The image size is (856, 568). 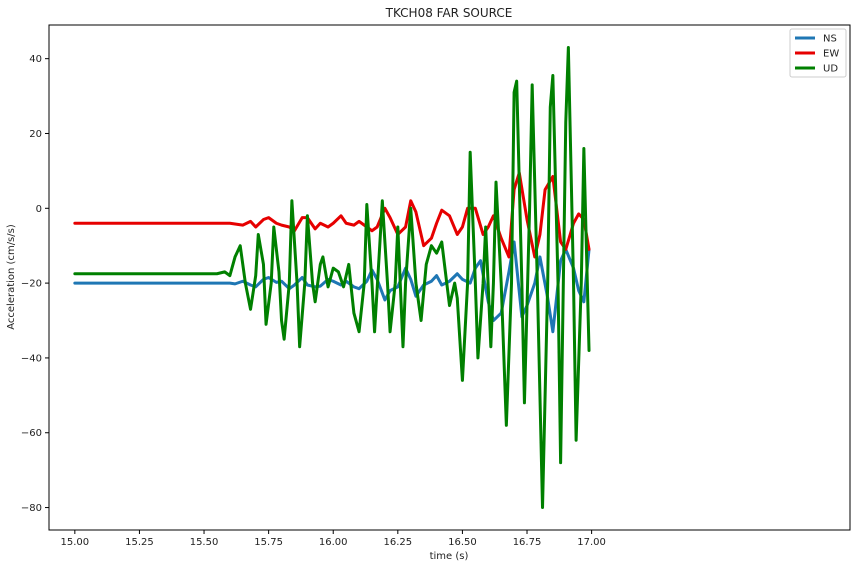 What do you see at coordinates (333, 542) in the screenshot?
I see `x-tick-label: 16.00` at bounding box center [333, 542].